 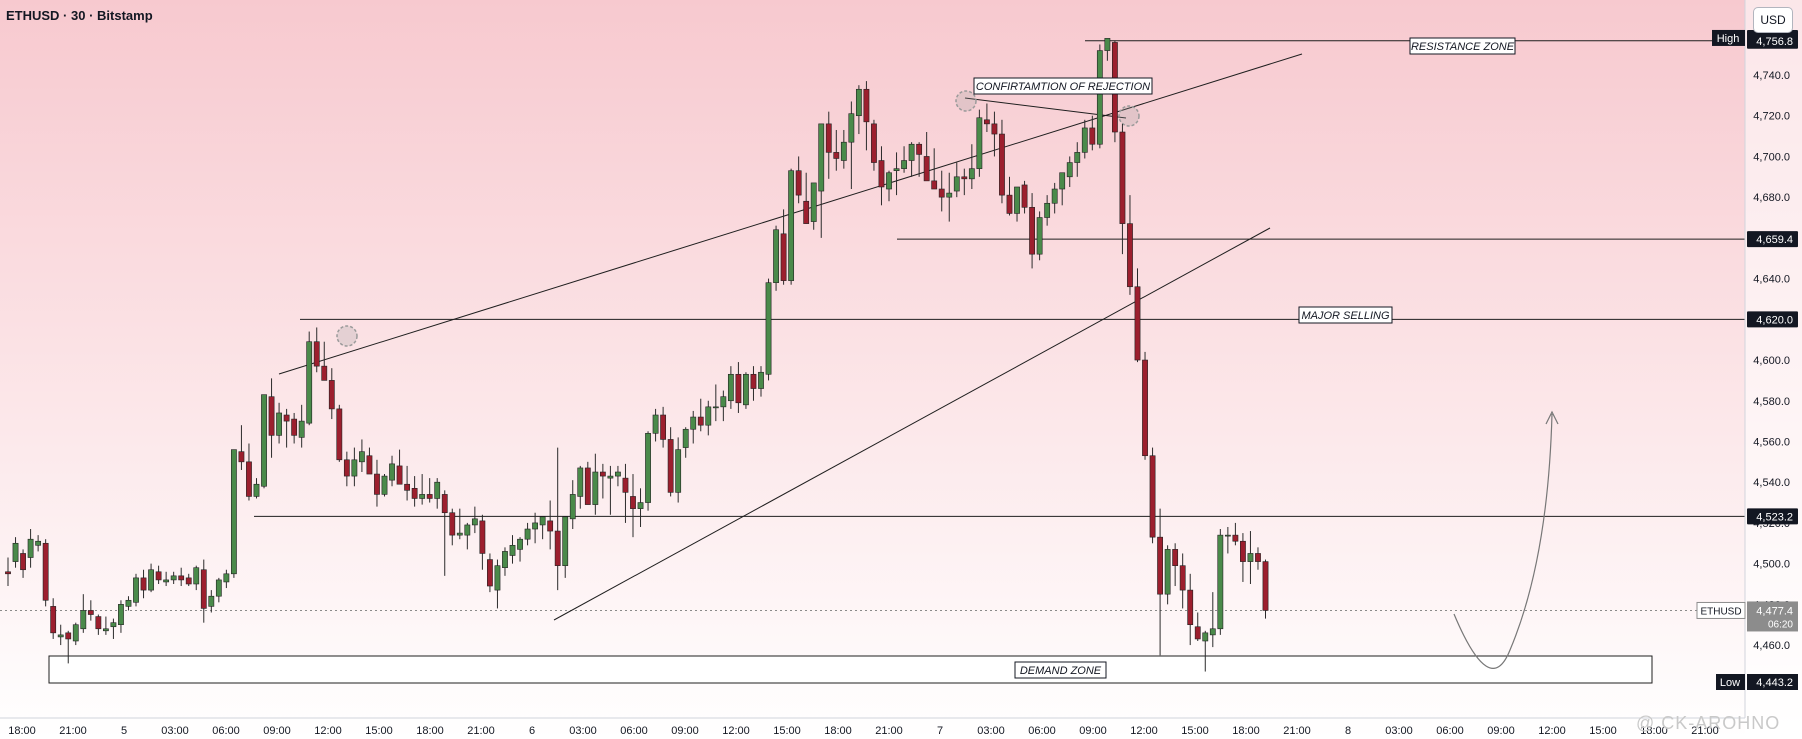 What do you see at coordinates (1771, 280) in the screenshot?
I see `y-tick-label: 4,640.0` at bounding box center [1771, 280].